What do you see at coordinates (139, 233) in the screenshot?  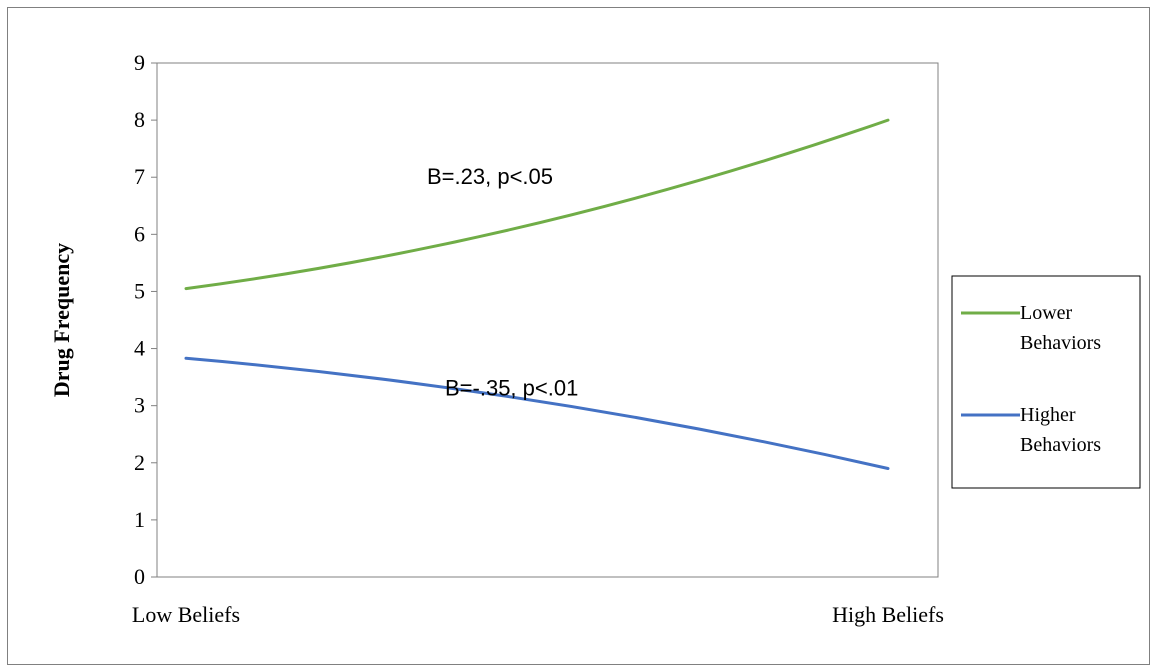 I see `y-tick-label: 6` at bounding box center [139, 233].